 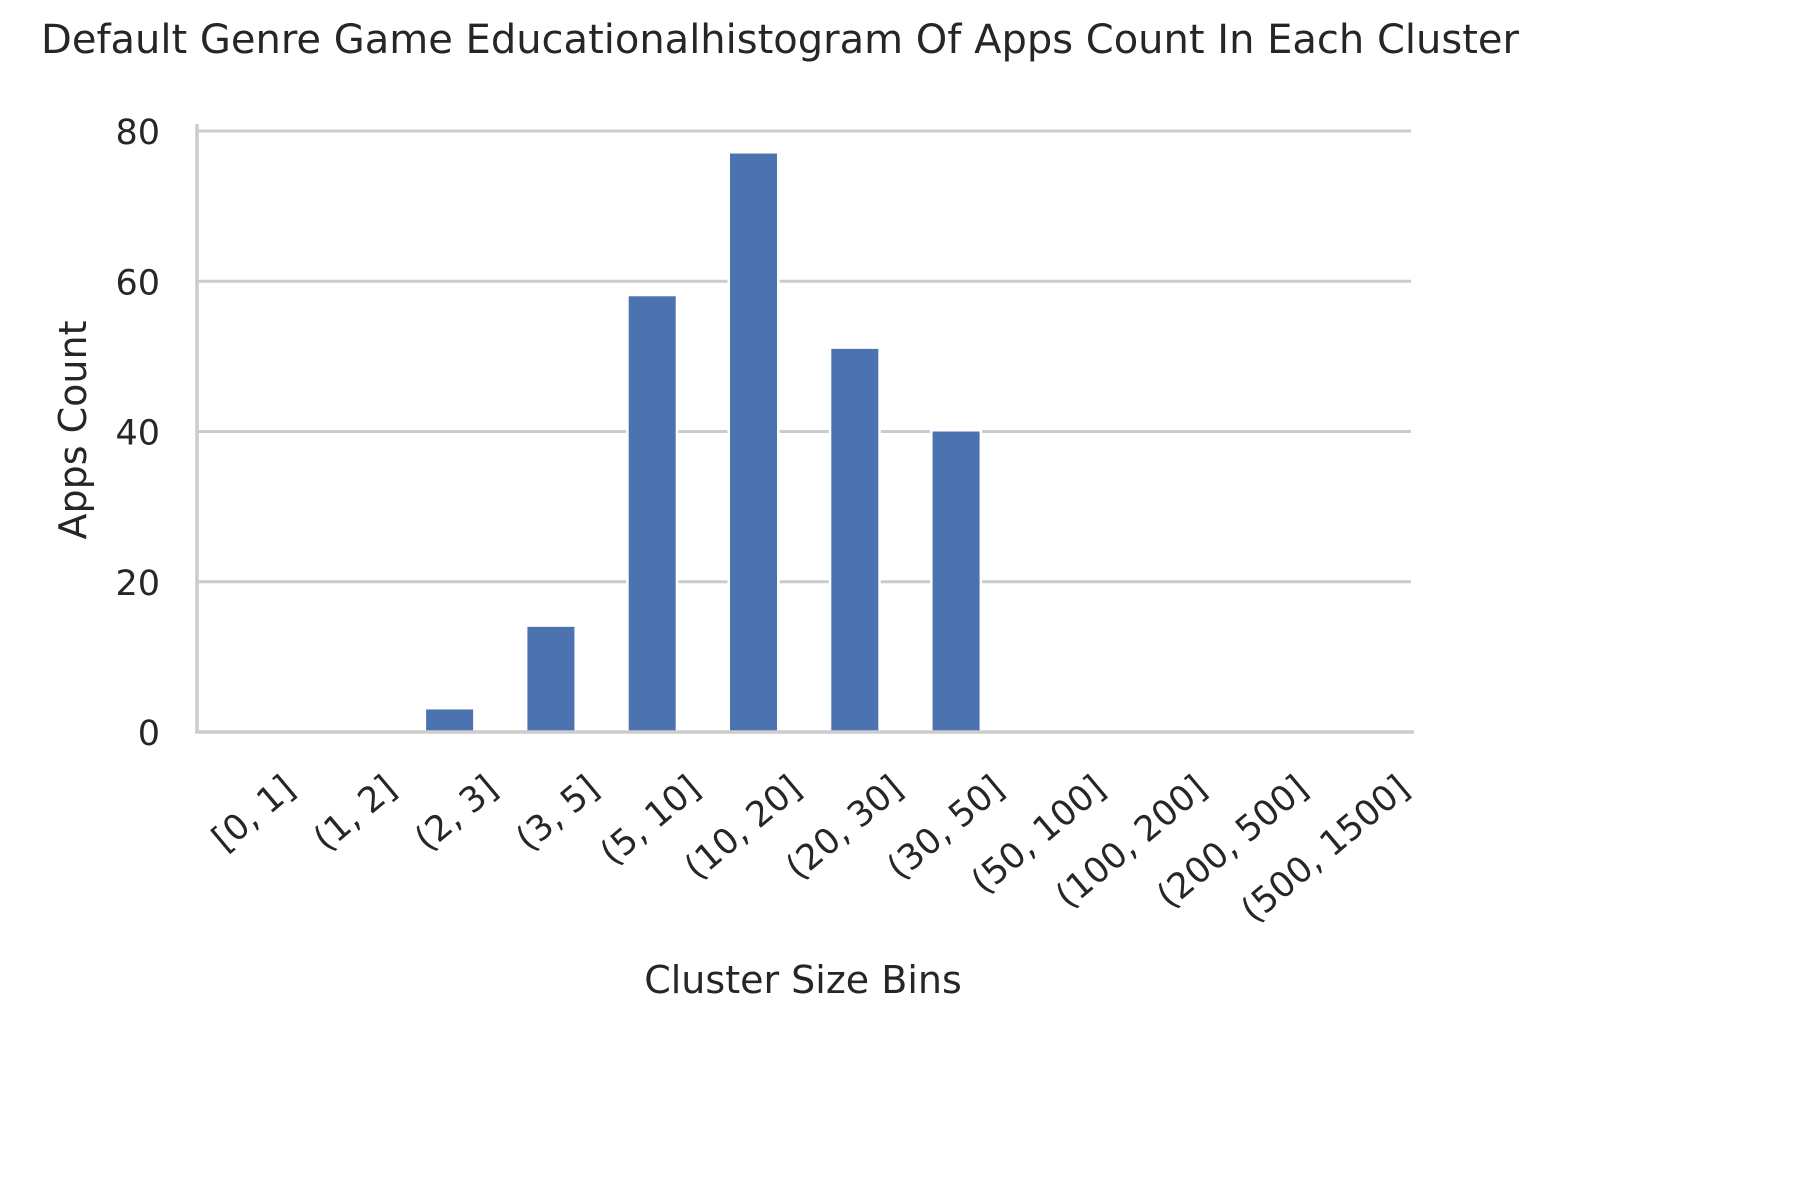 I want to click on y-tick-labels: 0 20 40 60 80, so click(x=137, y=433).